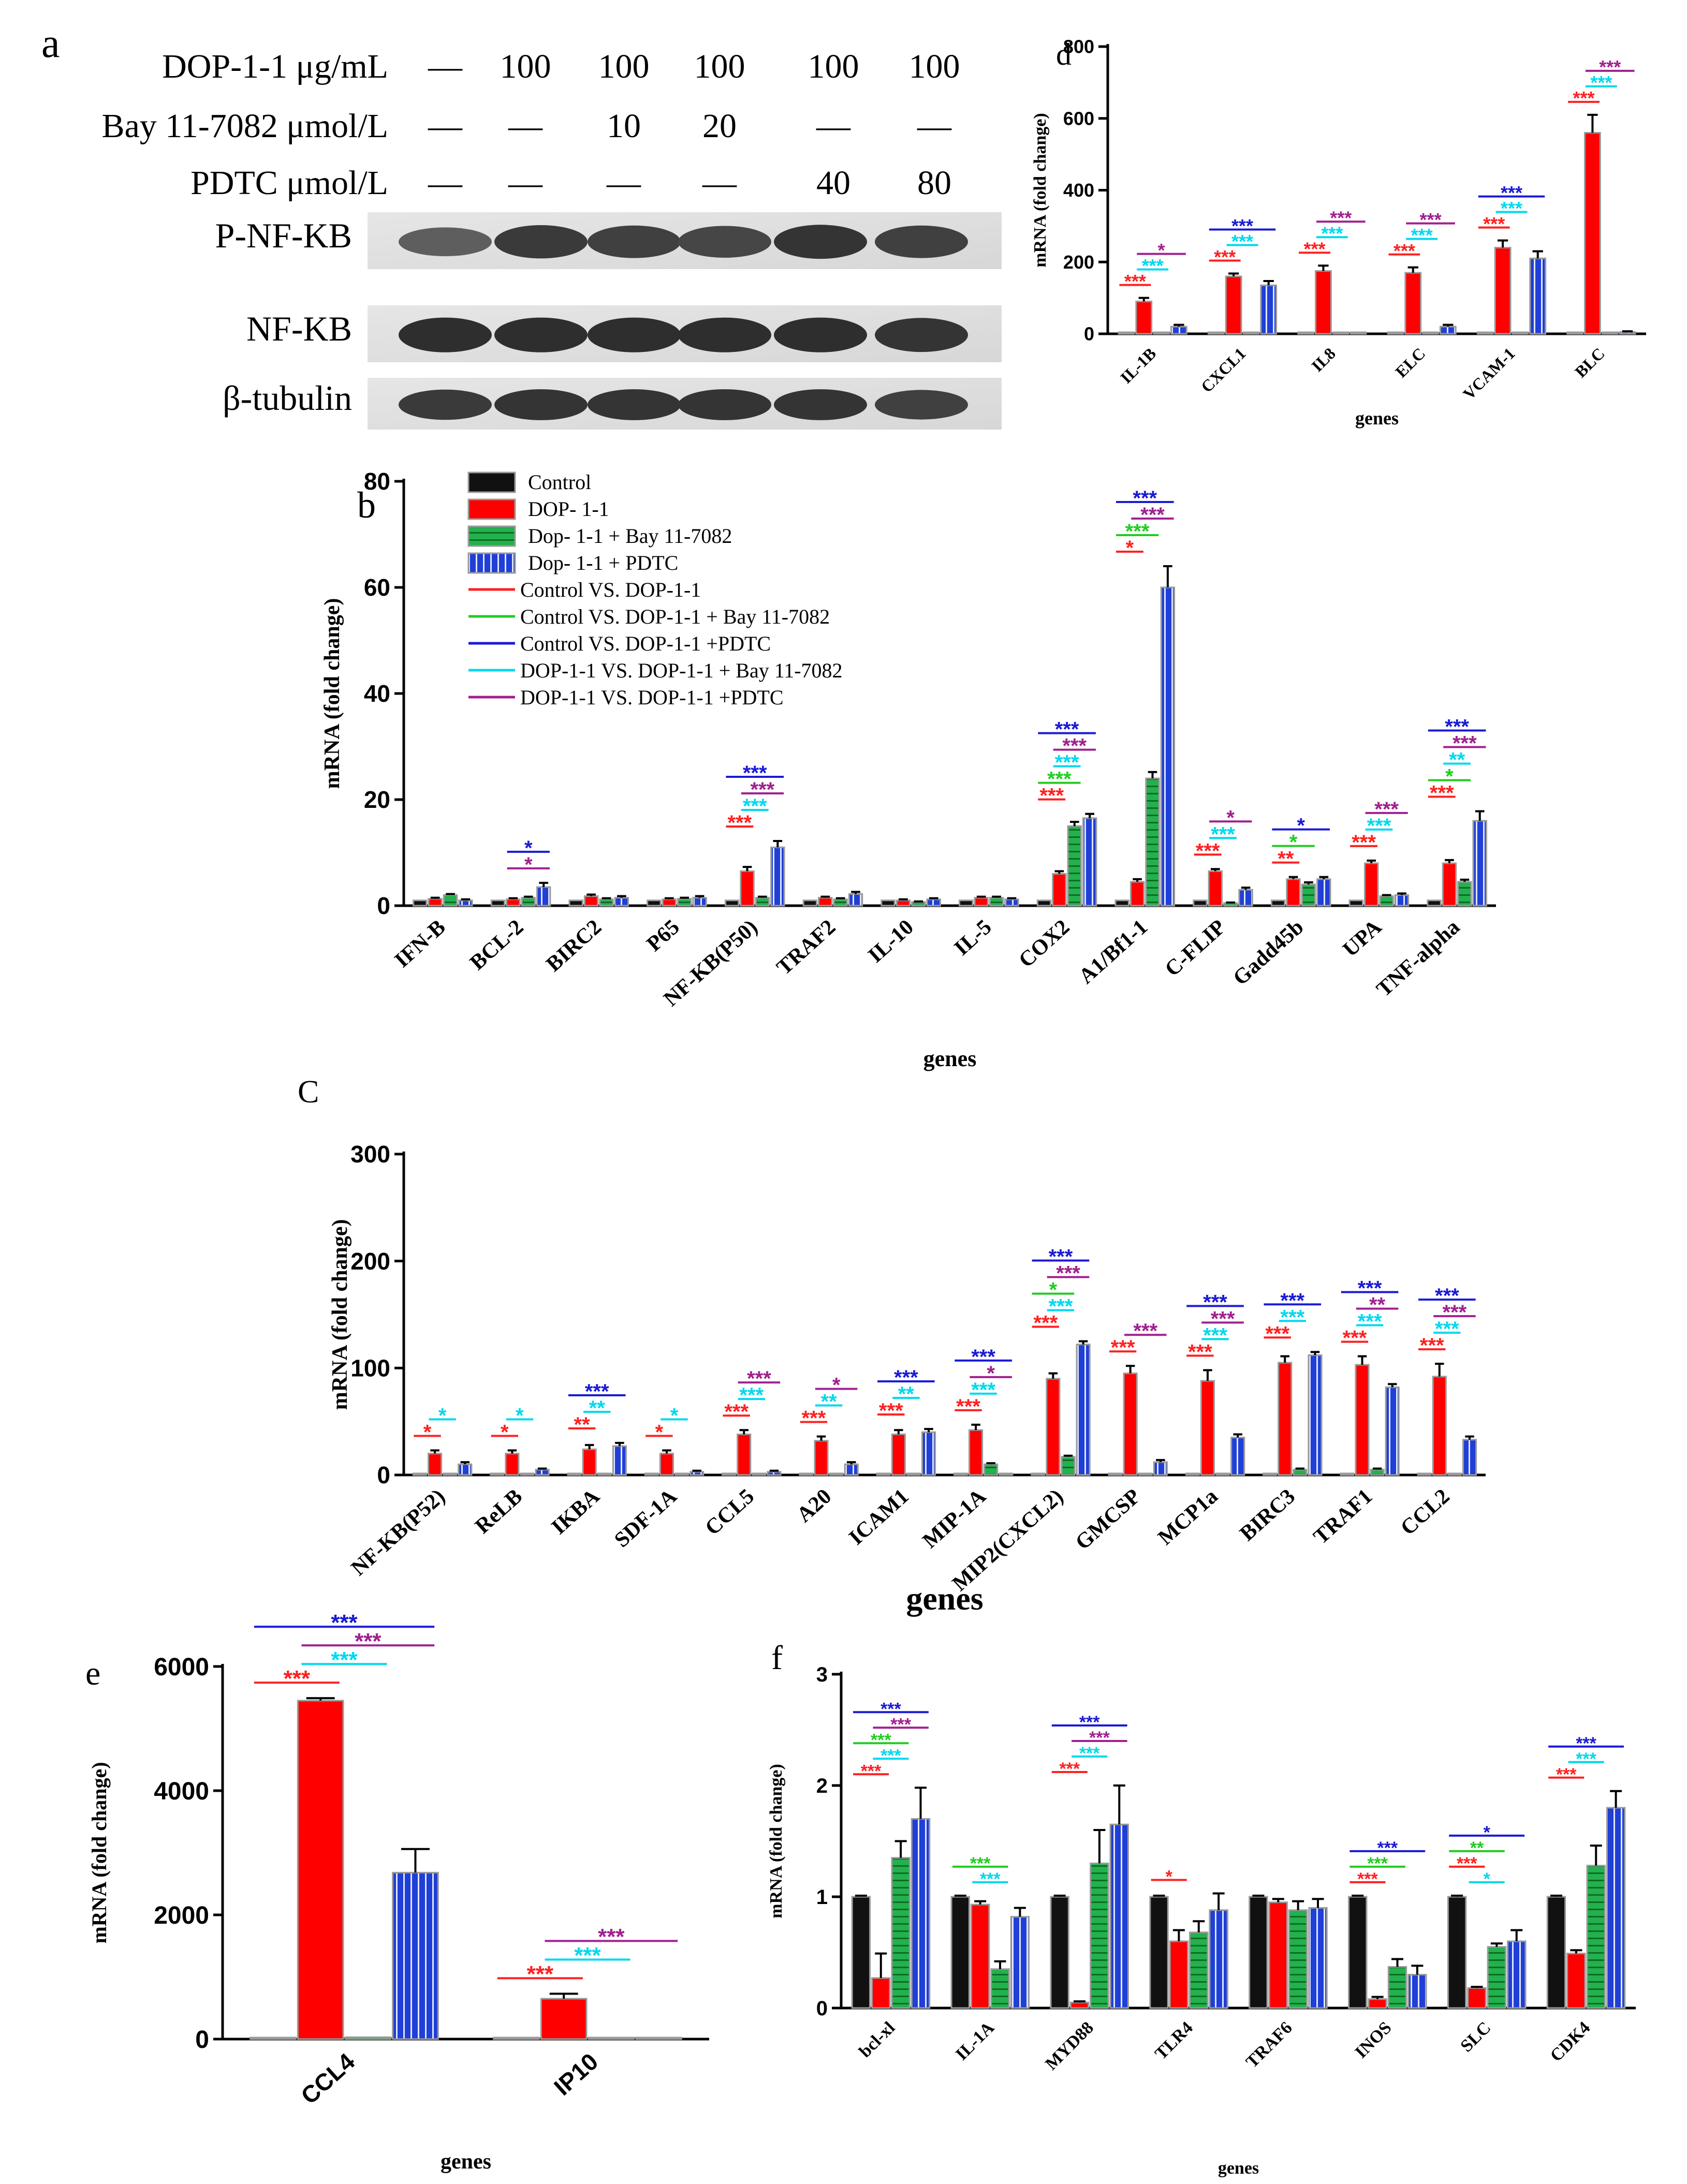 This screenshot has width=1687, height=2184. What do you see at coordinates (975, 2041) in the screenshot?
I see `category-label: IL-1A` at bounding box center [975, 2041].